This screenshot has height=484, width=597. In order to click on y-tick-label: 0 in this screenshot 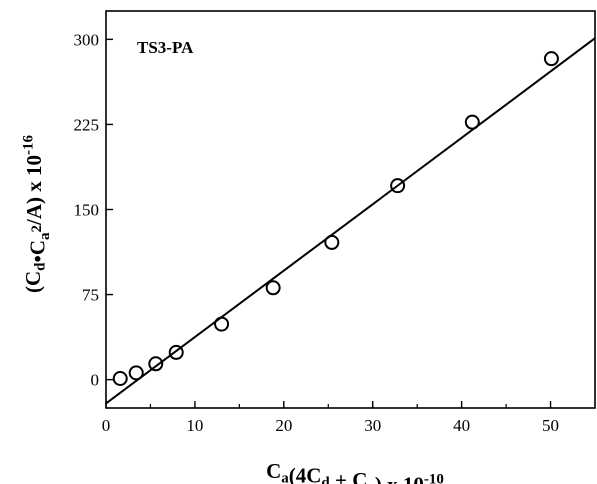, I will do `click(95, 380)`.